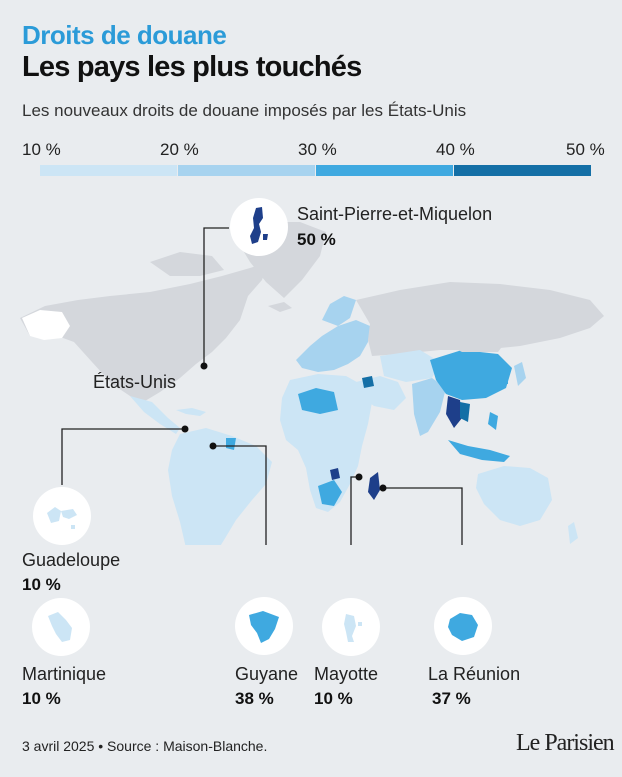 The image size is (622, 777). I want to click on reunion-rate: 37 %, so click(451, 698).